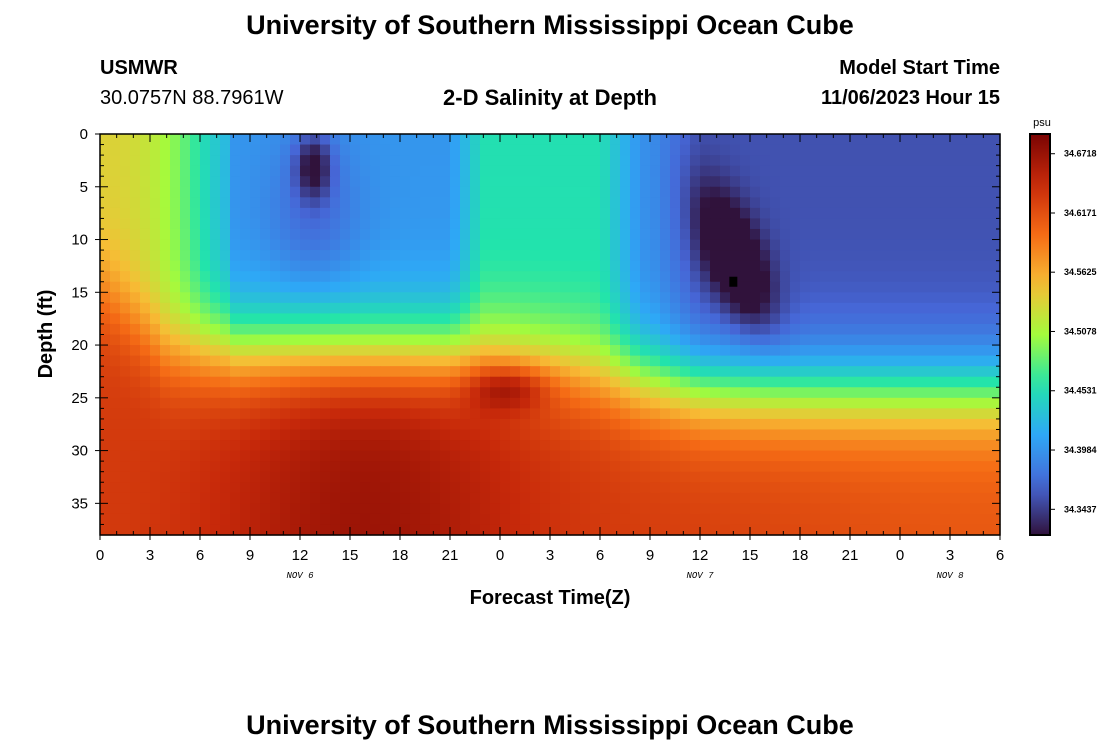  I want to click on x-tick-label: 6, so click(1000, 555).